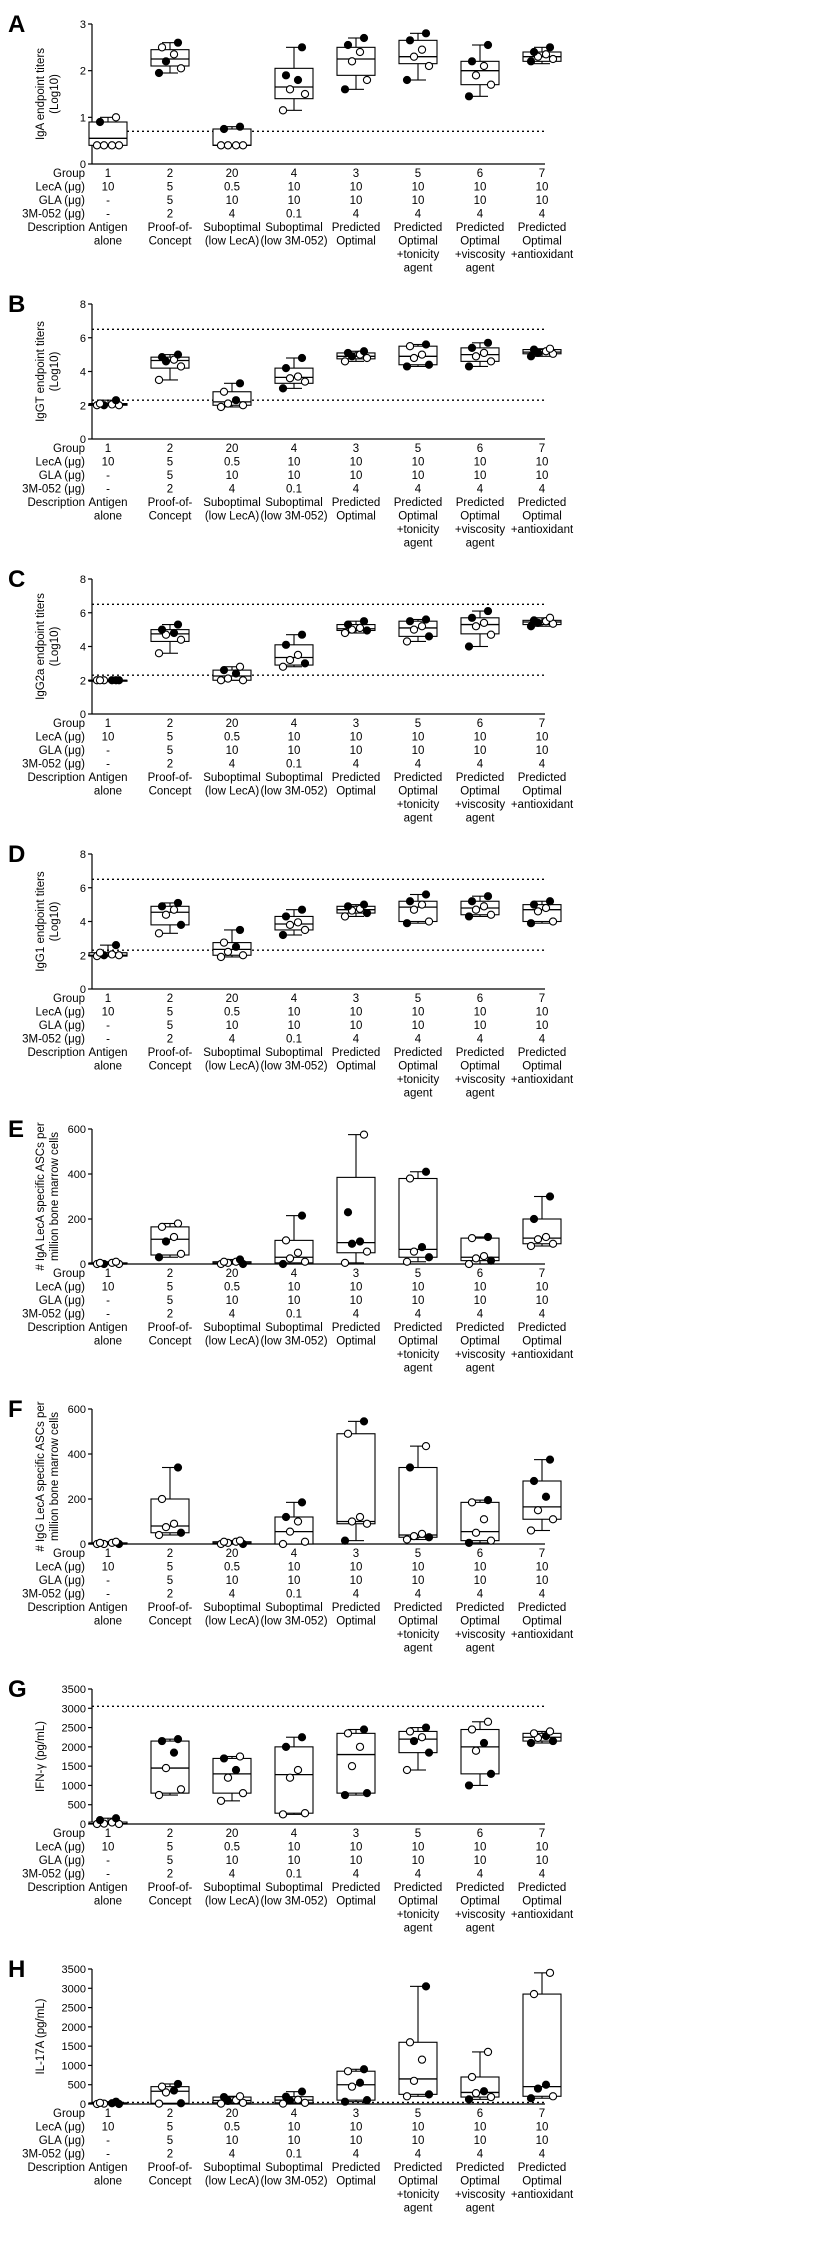  I want to click on panel-c-table-cell: 2, so click(170, 724).